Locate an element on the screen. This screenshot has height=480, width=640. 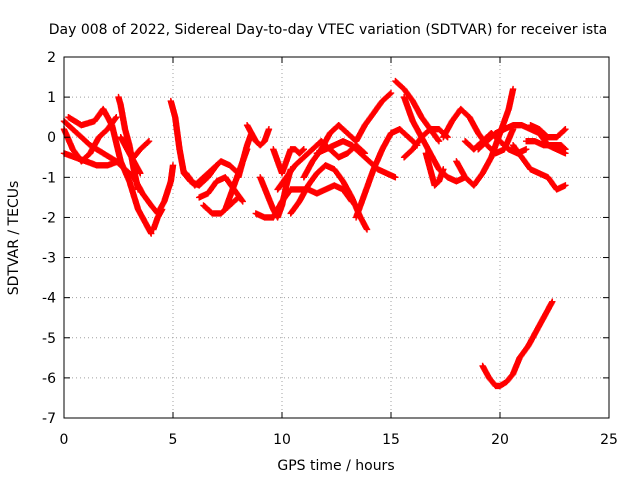
y-tick-label: -7 is located at coordinates (49, 419).